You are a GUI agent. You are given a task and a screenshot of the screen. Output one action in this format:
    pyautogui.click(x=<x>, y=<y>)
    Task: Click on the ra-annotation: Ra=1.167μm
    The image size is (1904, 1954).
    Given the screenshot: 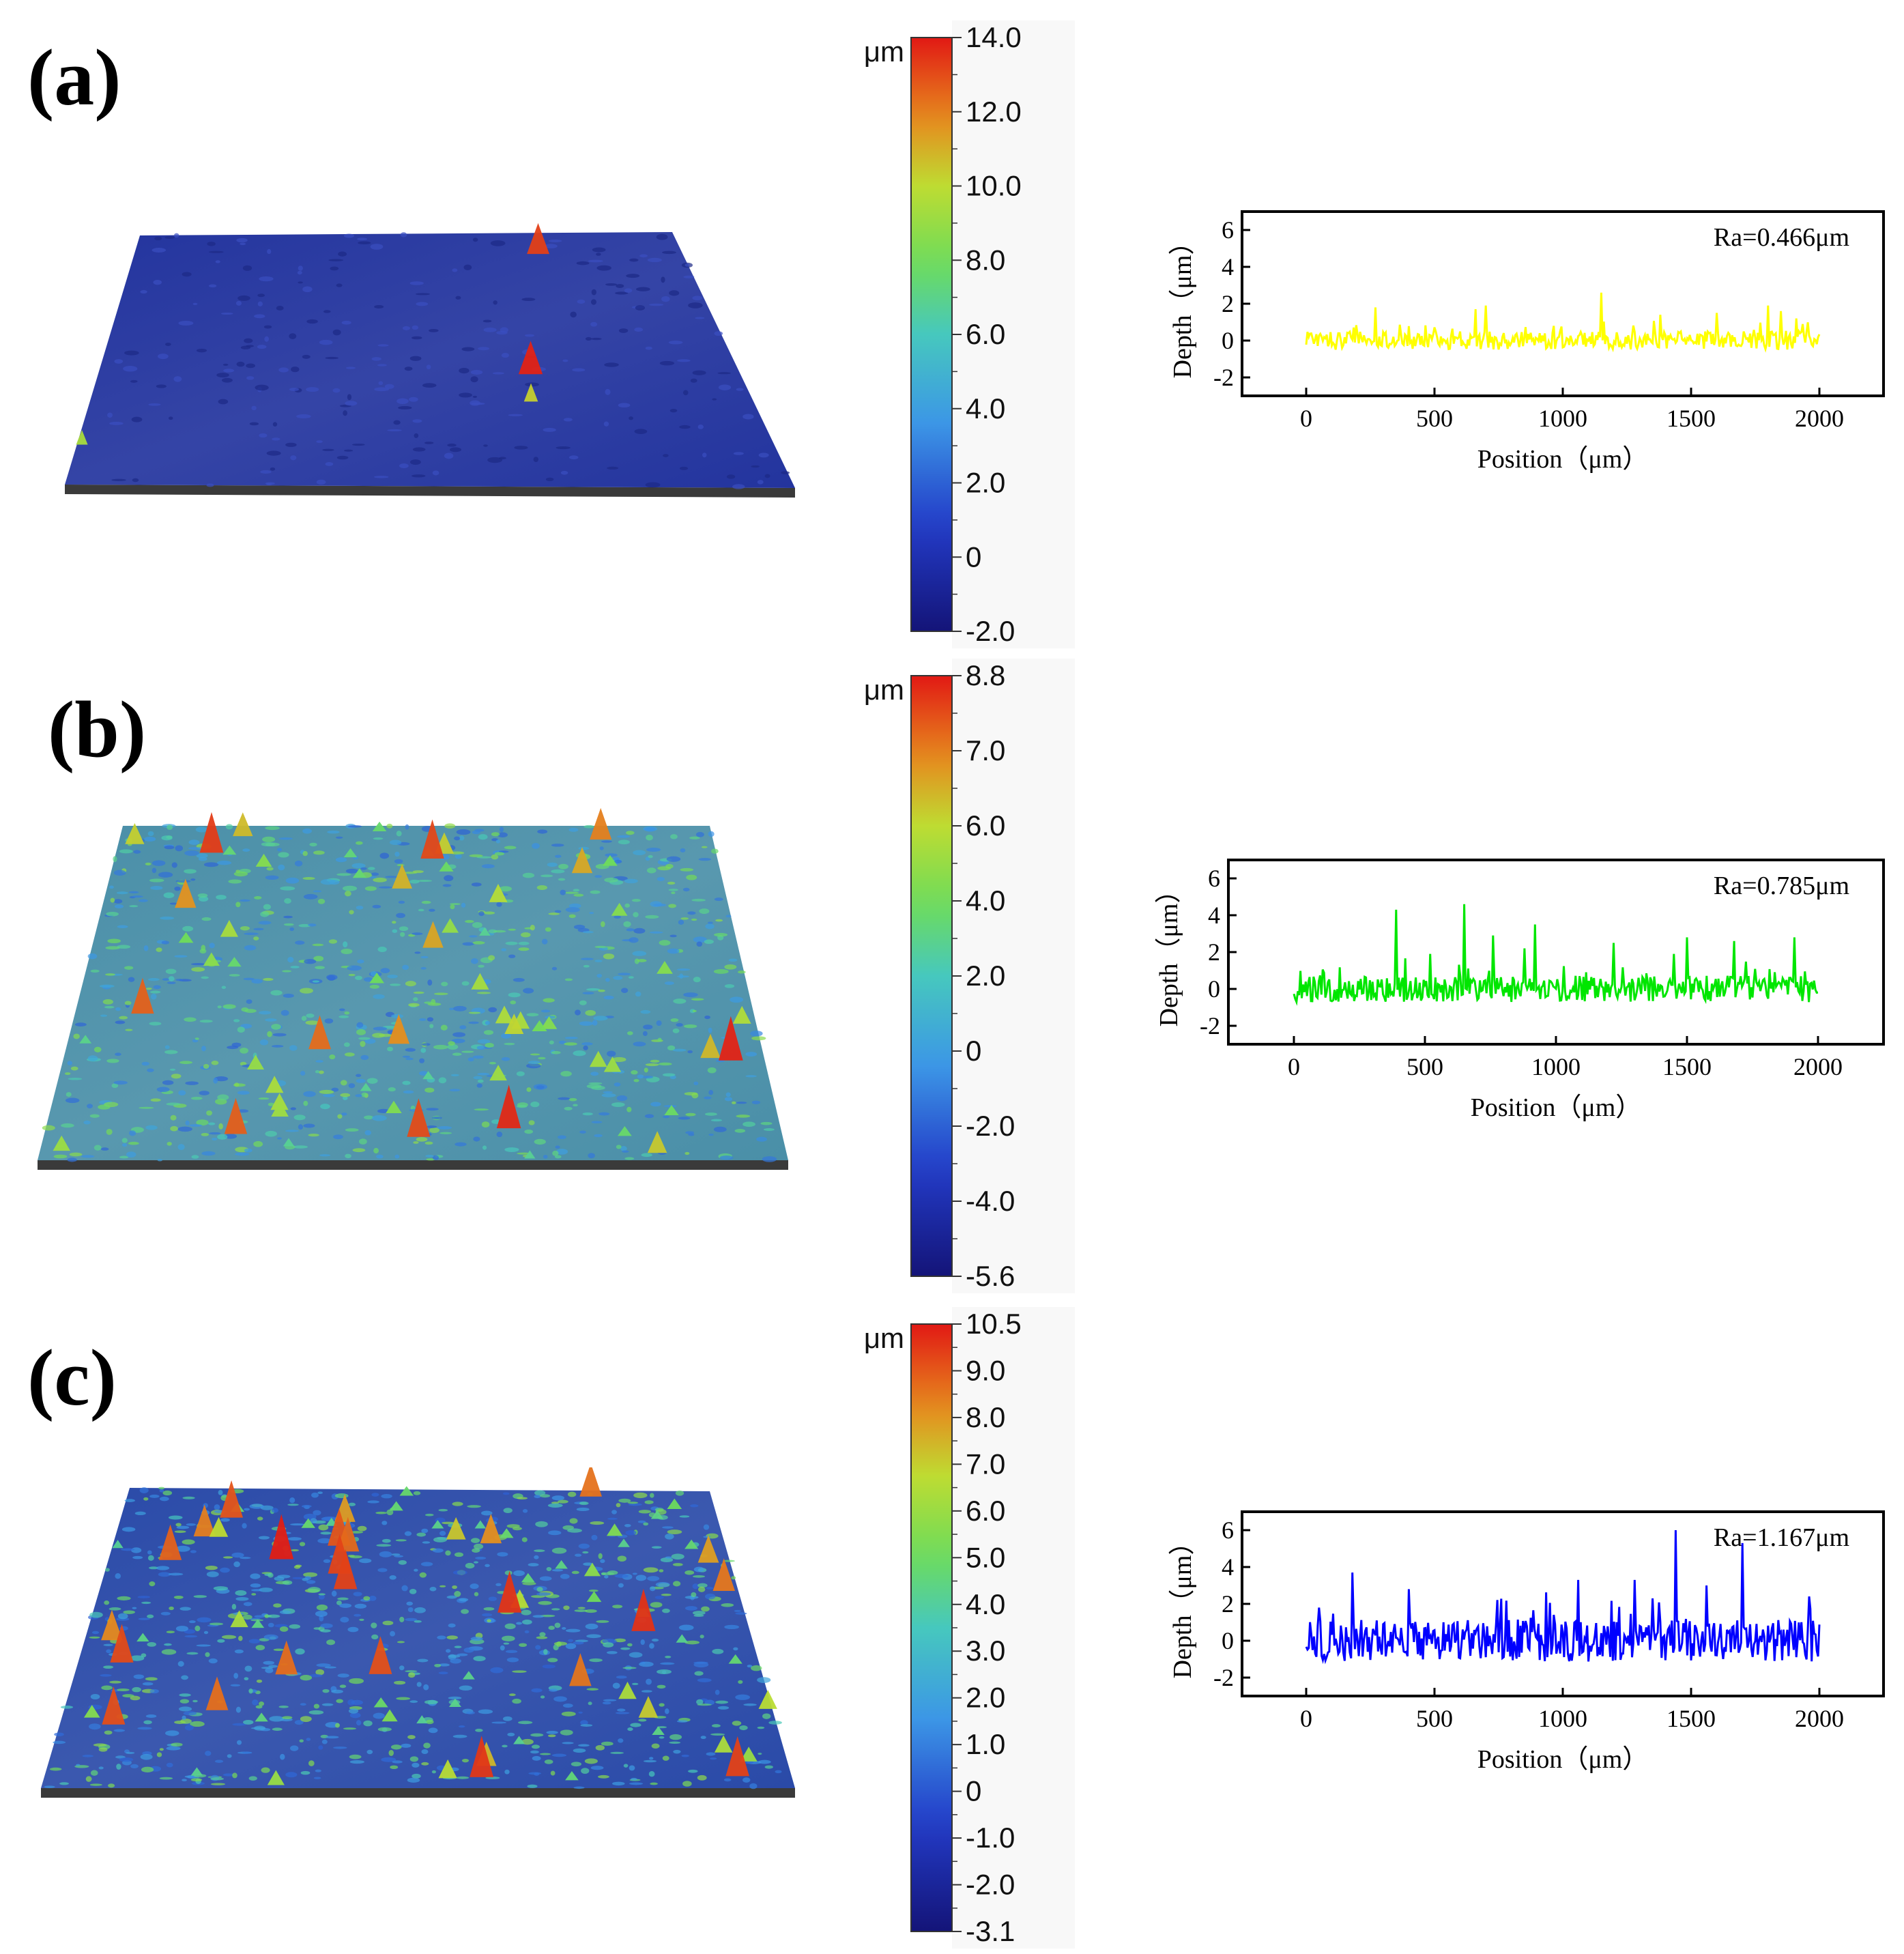 What is the action you would take?
    pyautogui.click(x=1781, y=1538)
    